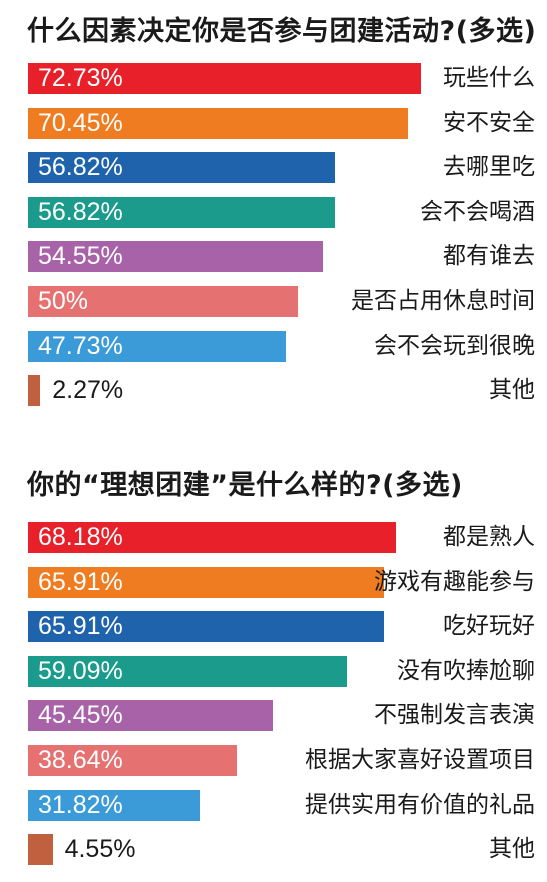 Image resolution: width=547 pixels, height=882 pixels. Describe the element at coordinates (281, 760) in the screenshot. I see `bar-row: 38.64% 根据大家喜好设置项目` at that location.